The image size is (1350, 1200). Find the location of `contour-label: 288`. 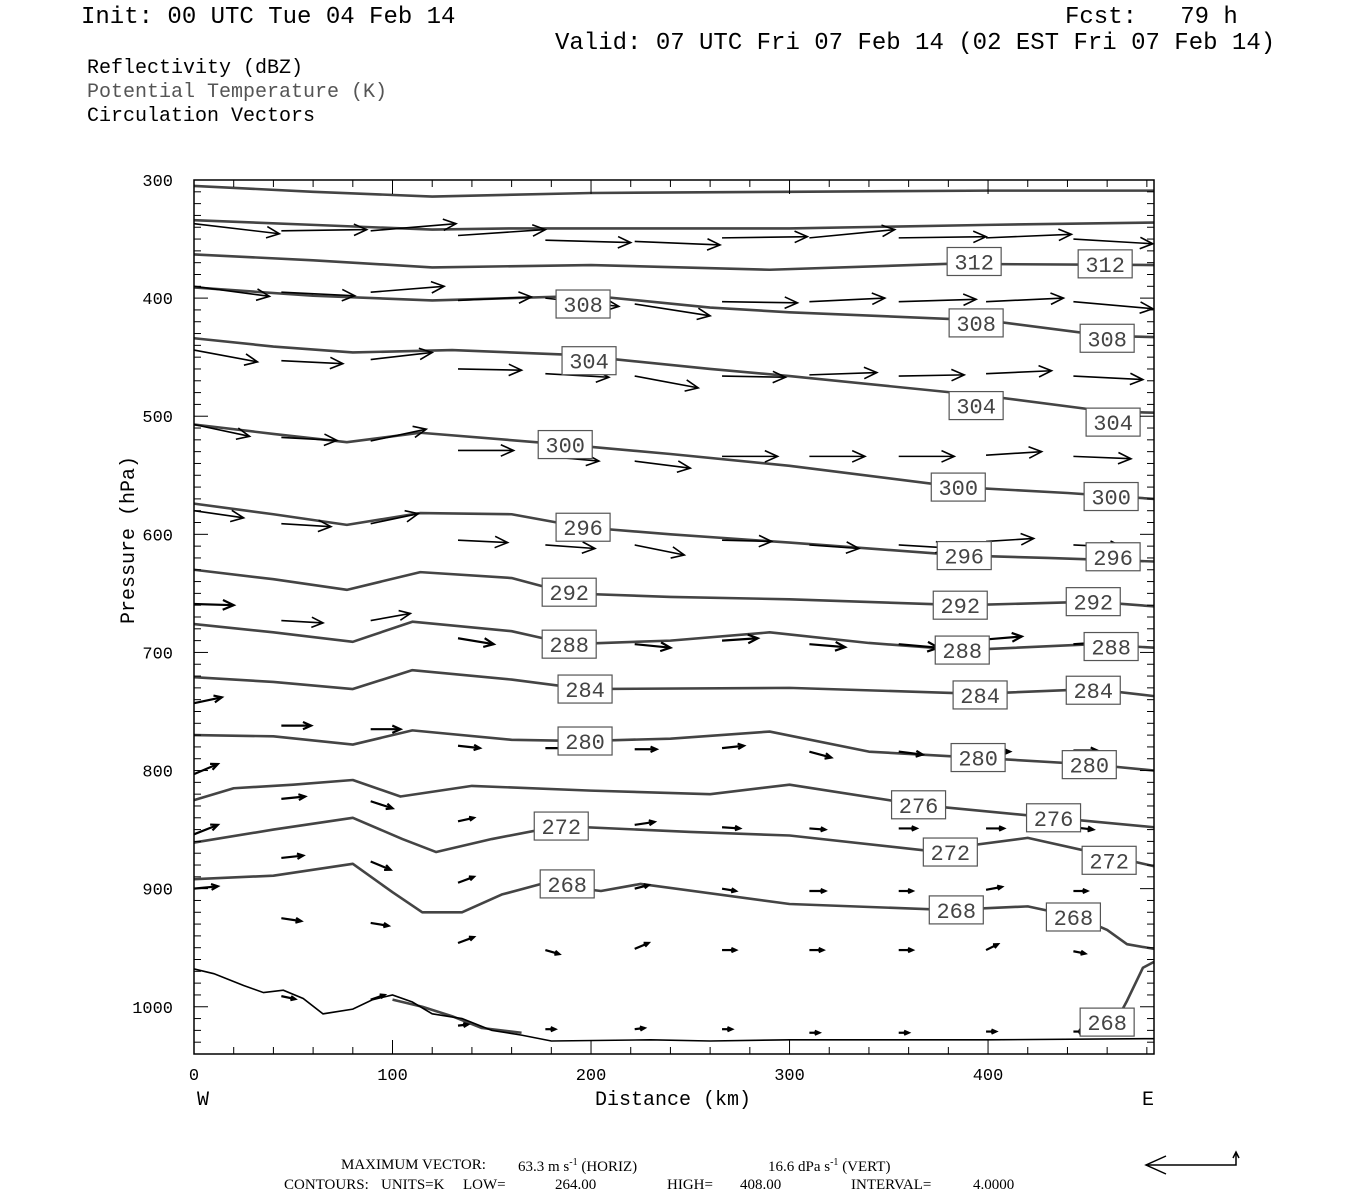

contour-label: 288 is located at coordinates (1111, 649).